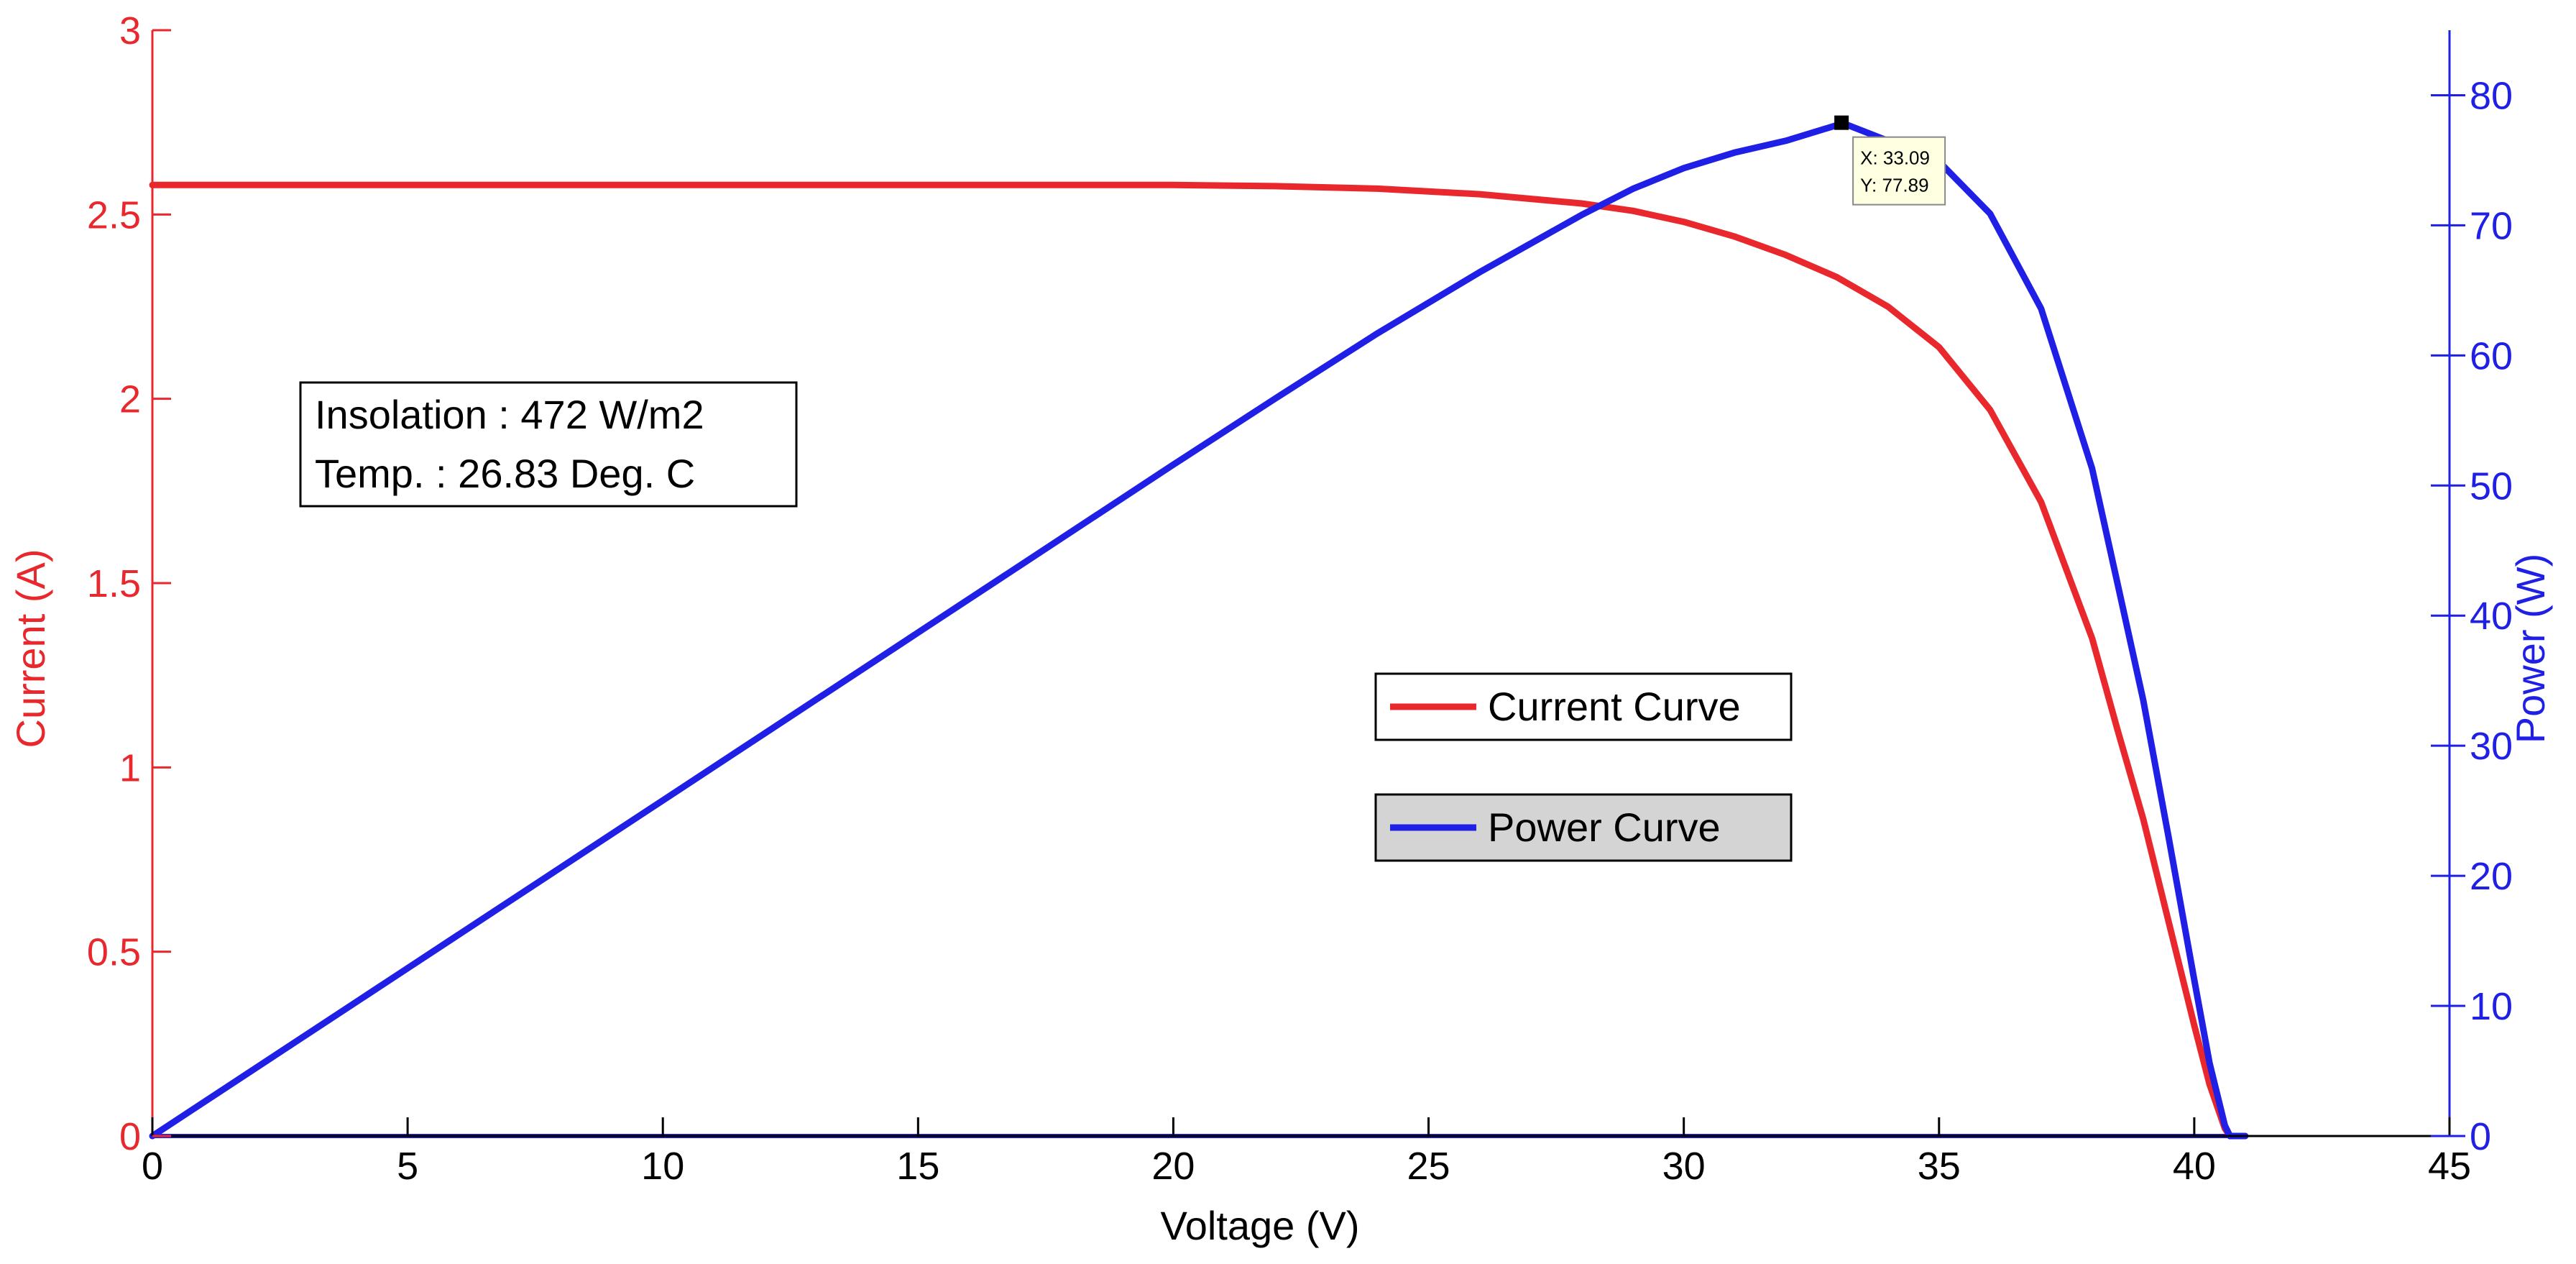  I want to click on y-right-tick-label: 70, so click(2491, 226).